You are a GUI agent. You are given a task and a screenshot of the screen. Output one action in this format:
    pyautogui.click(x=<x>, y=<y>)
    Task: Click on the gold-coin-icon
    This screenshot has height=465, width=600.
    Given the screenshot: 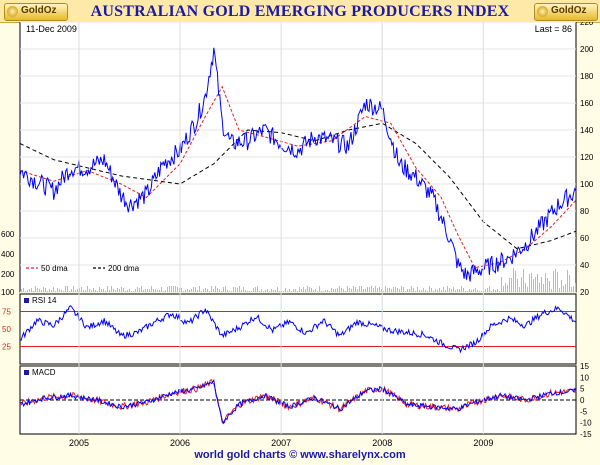 What is the action you would take?
    pyautogui.click(x=542, y=11)
    